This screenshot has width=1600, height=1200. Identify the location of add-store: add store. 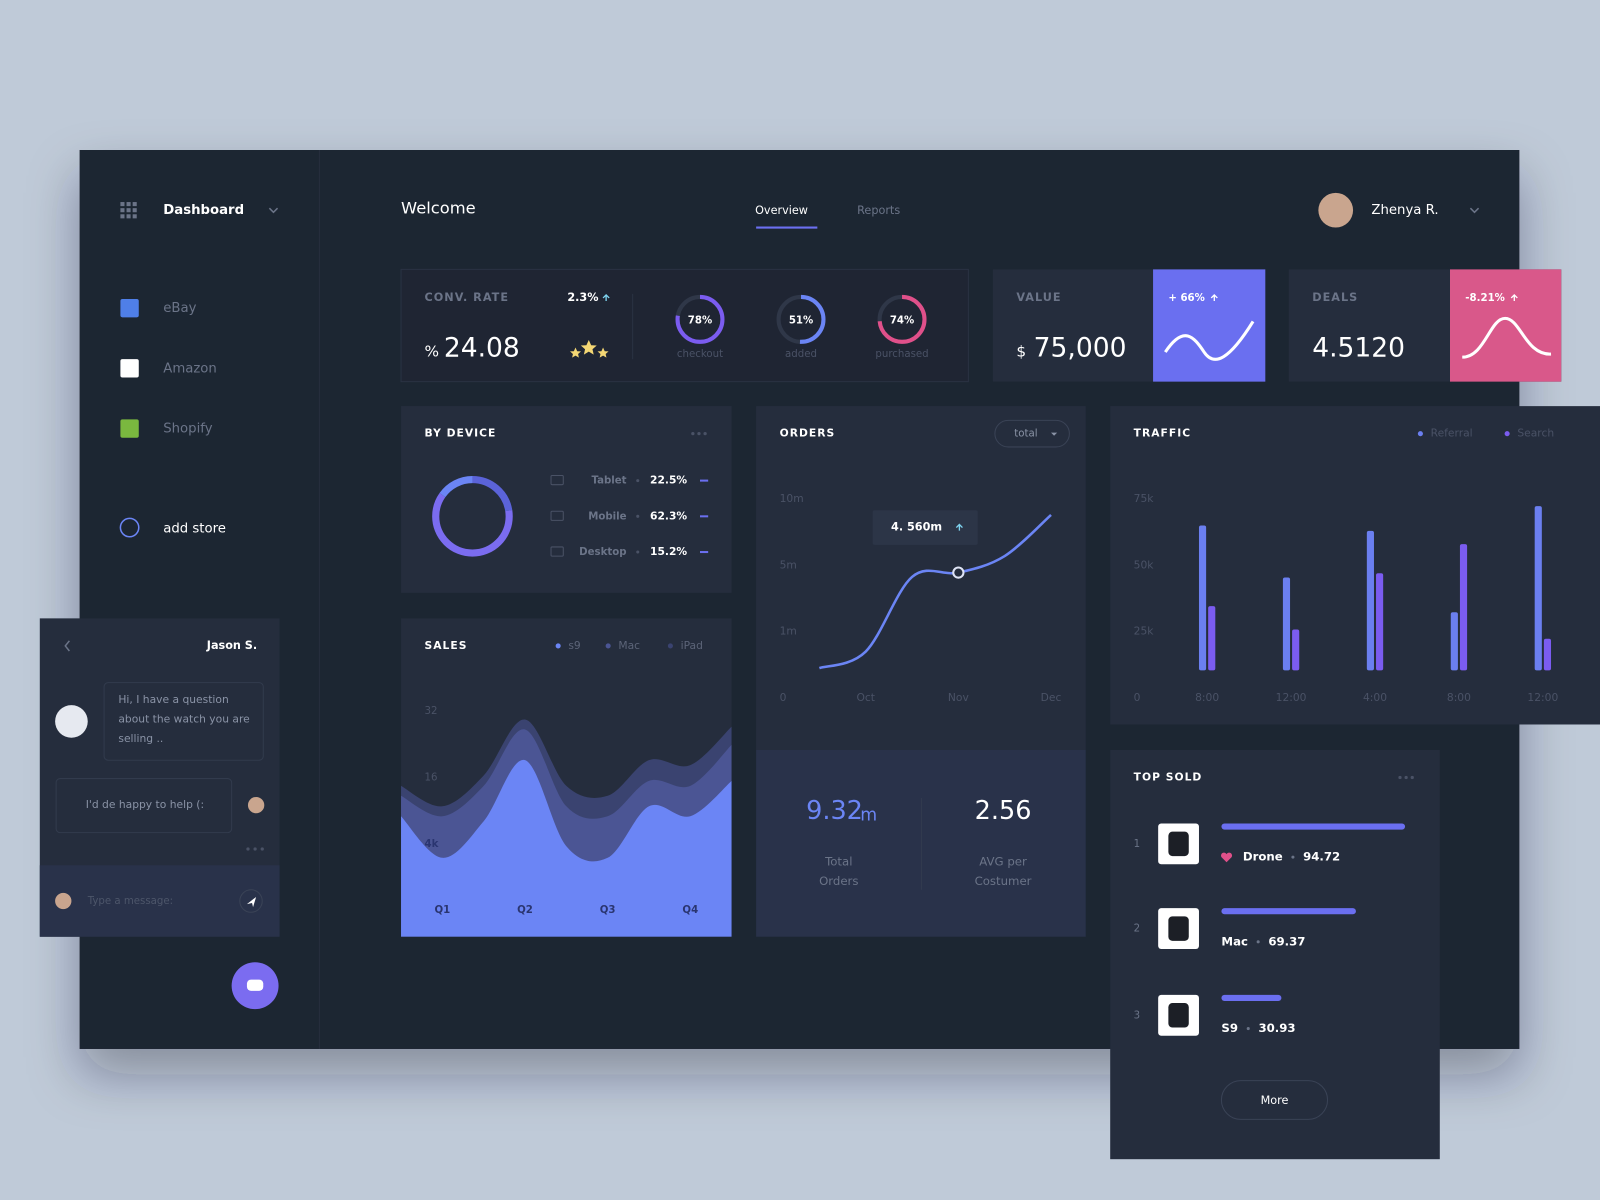
(194, 529).